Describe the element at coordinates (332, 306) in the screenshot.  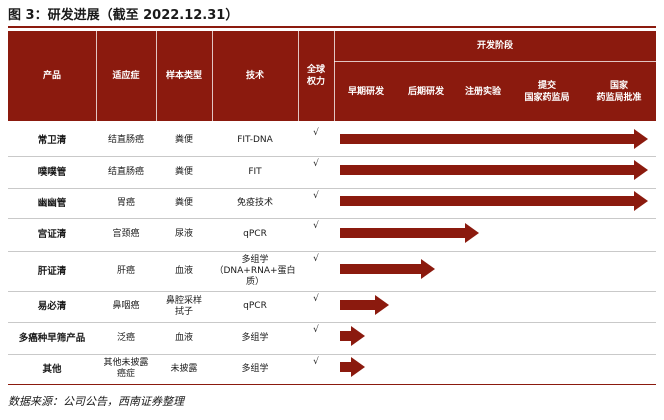
I see `table-row: 易必清 鼻咽癌 鼻腔采样 拭子 qPCR √` at that location.